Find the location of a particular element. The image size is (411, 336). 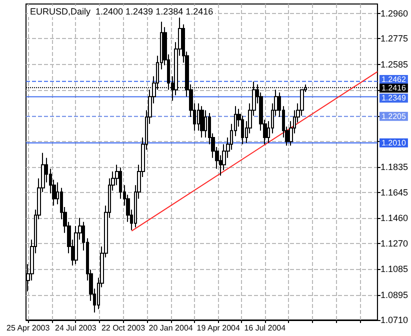

chart-title: EURUSD,Daily 1.2400 1.2439 1.2384 1.2416 is located at coordinates (122, 11).